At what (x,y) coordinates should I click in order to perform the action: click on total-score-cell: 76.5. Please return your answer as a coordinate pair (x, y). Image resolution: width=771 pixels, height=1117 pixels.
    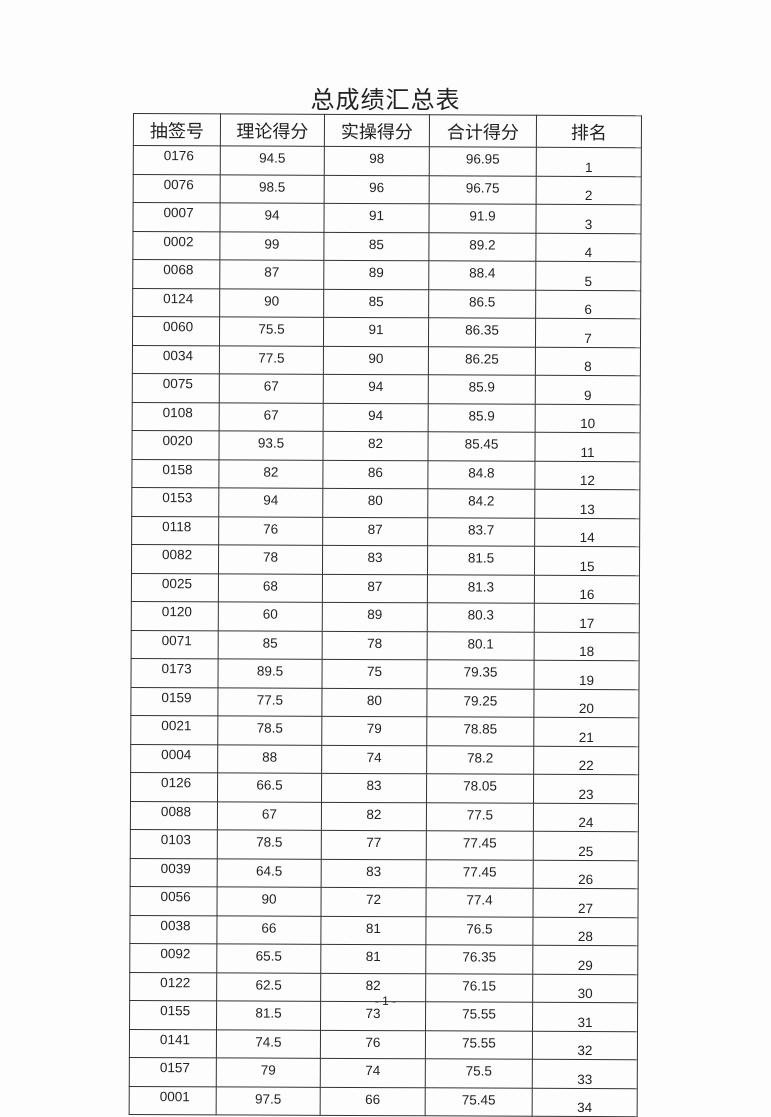
    Looking at the image, I should click on (479, 931).